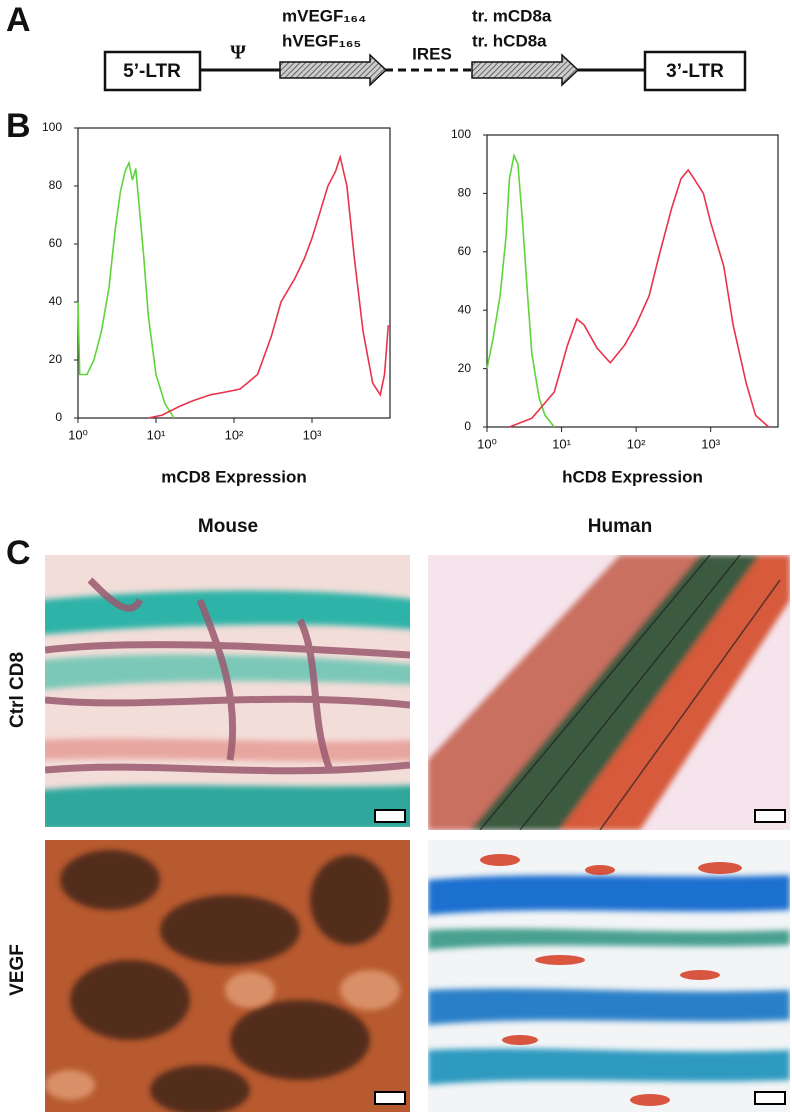 The width and height of the screenshot is (792, 1115). Describe the element at coordinates (17, 690) in the screenshot. I see `row-label: Ctrl CD8` at that location.